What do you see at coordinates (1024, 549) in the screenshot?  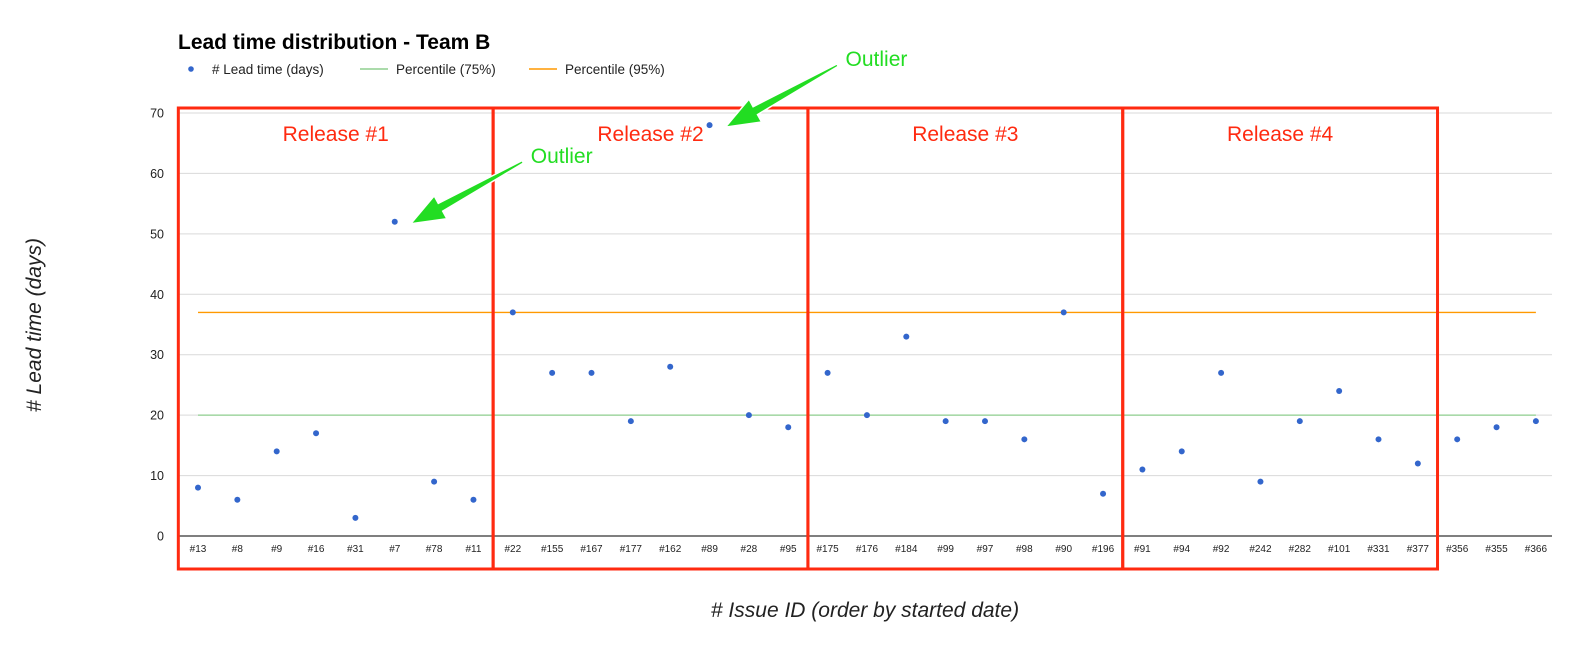 I see `x-tick-label: #98` at bounding box center [1024, 549].